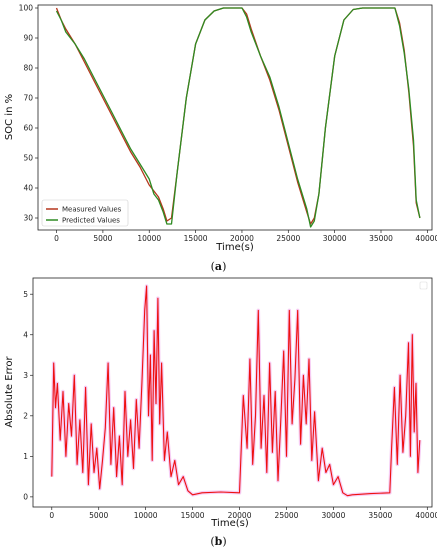 The width and height of the screenshot is (437, 550). I want to click on chart-a-y-tick-label: 70, so click(28, 98).